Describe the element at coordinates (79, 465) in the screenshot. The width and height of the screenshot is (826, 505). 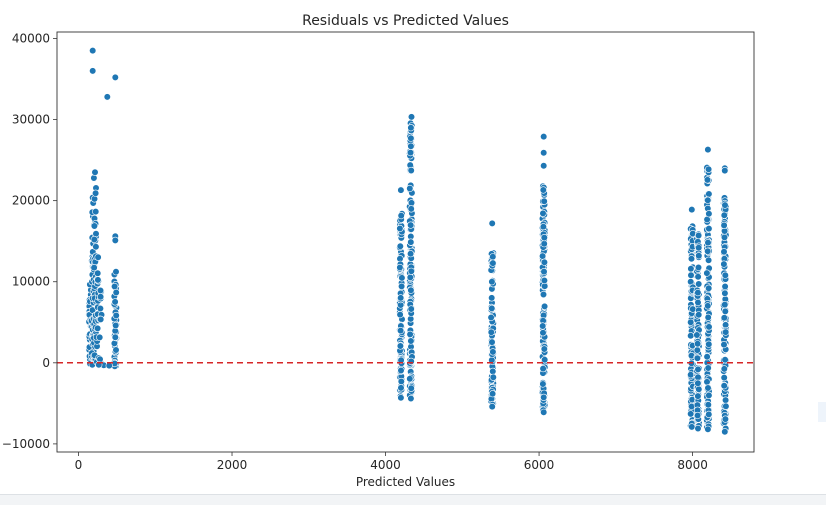
I see `x-tick-label: 0` at that location.